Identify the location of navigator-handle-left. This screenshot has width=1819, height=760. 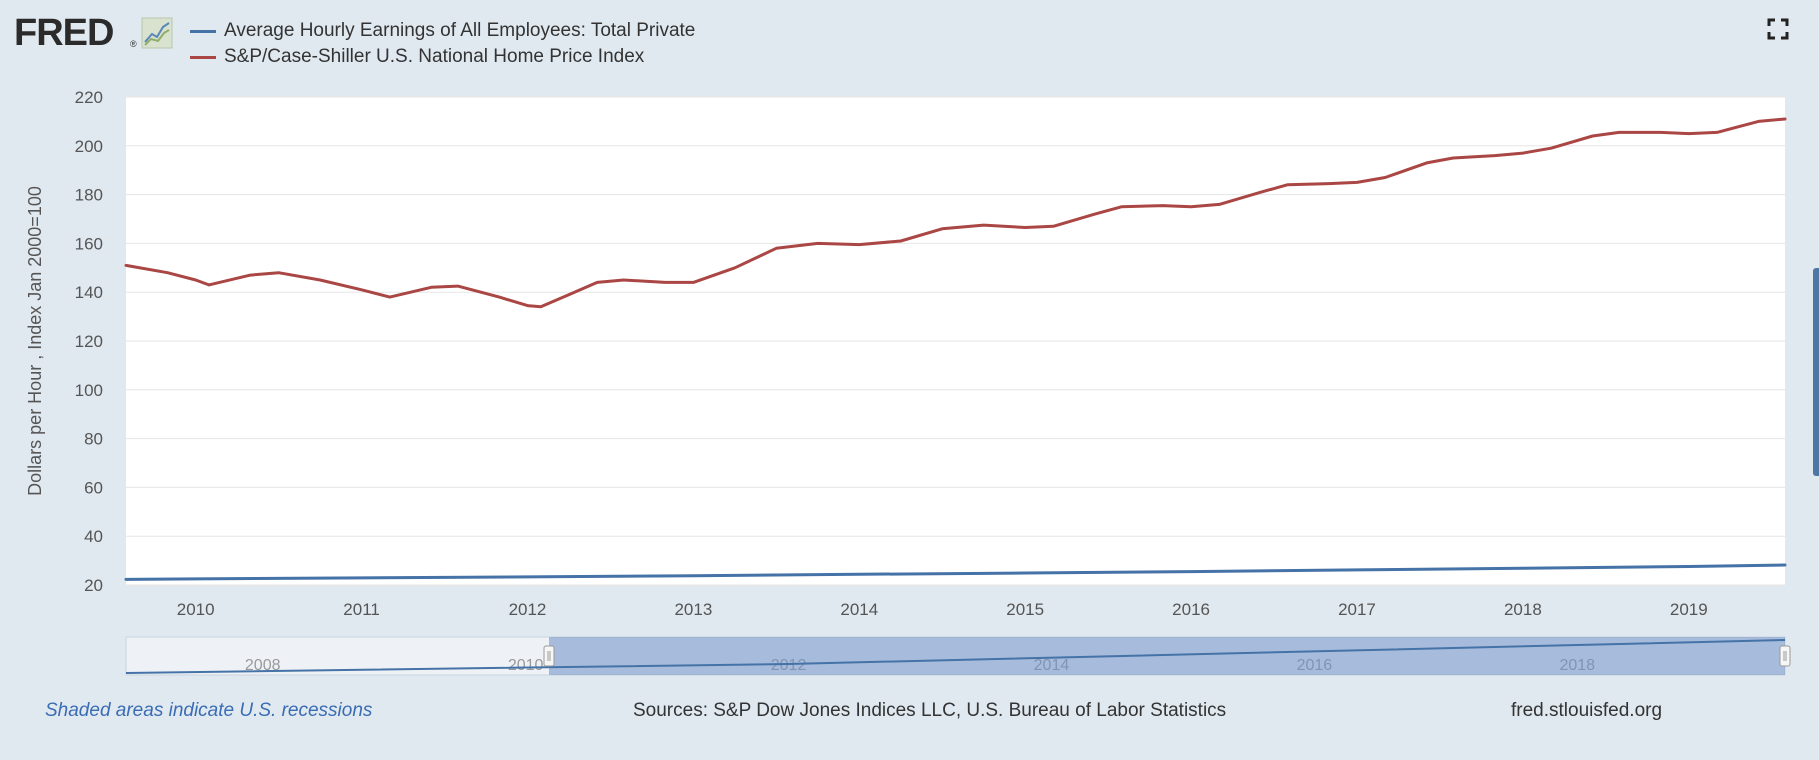
(549, 656).